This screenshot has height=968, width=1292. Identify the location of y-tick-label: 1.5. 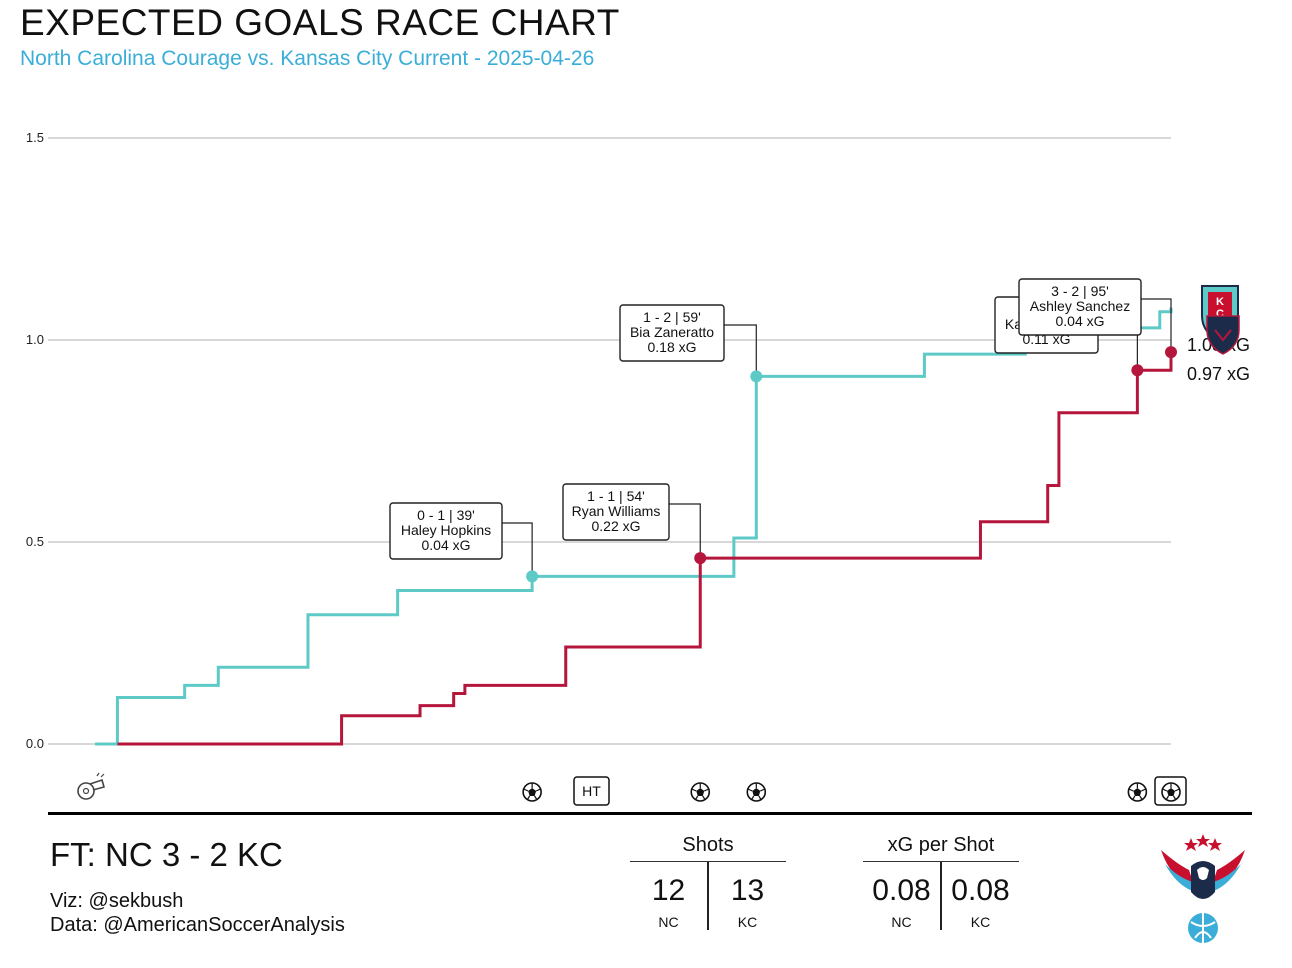
(35, 137).